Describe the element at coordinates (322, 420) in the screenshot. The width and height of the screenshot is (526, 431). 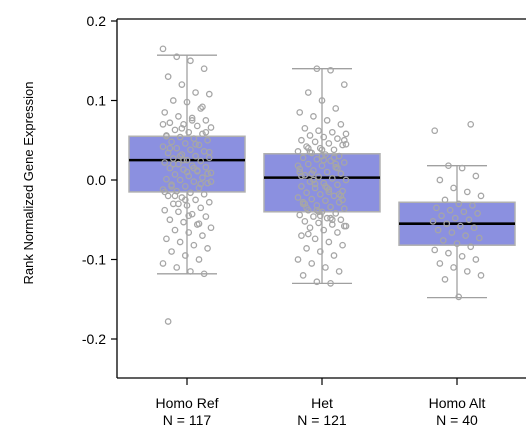
I see `x-count-label: N = 121` at that location.